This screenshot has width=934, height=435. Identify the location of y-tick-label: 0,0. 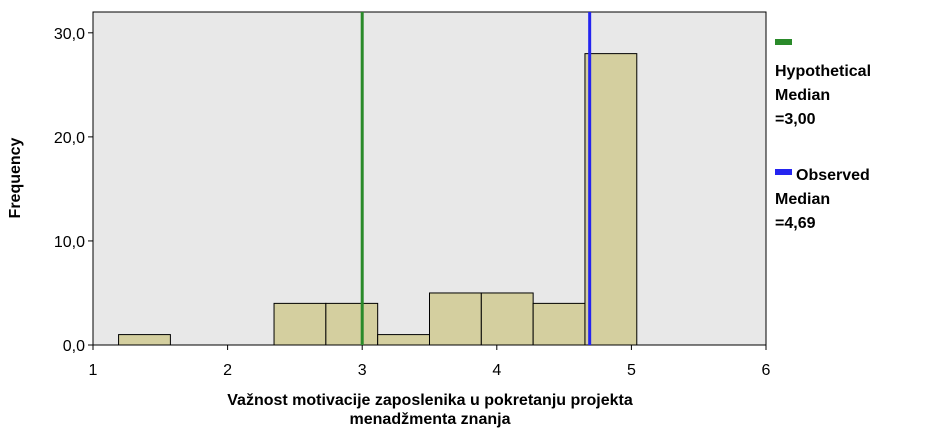
(74, 346).